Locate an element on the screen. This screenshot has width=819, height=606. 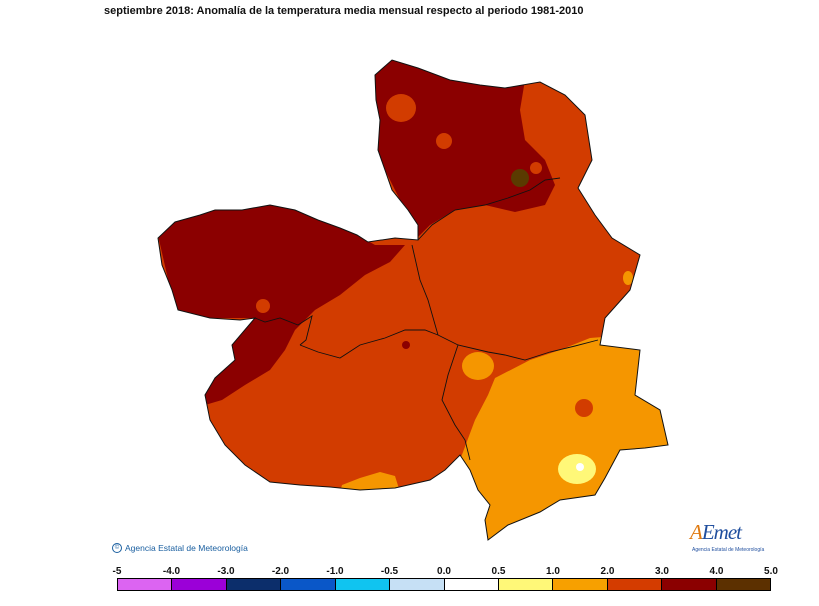
credit-text: Agencia Estatal de Meteorología is located at coordinates (186, 548).